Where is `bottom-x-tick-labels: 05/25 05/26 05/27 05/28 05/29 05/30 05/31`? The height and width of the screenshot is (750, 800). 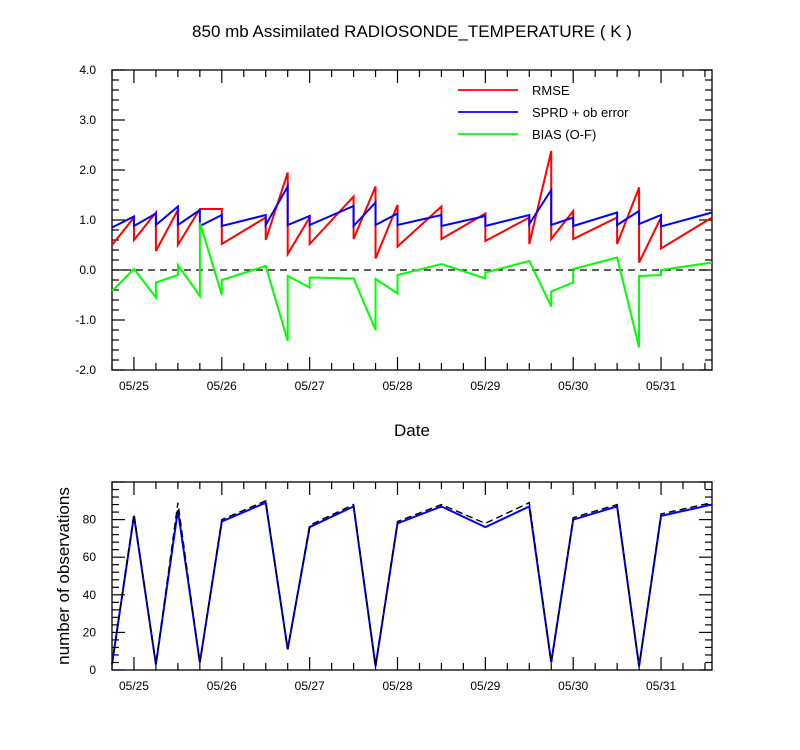
bottom-x-tick-labels: 05/25 05/26 05/27 05/28 05/29 05/30 05/31 is located at coordinates (397, 686).